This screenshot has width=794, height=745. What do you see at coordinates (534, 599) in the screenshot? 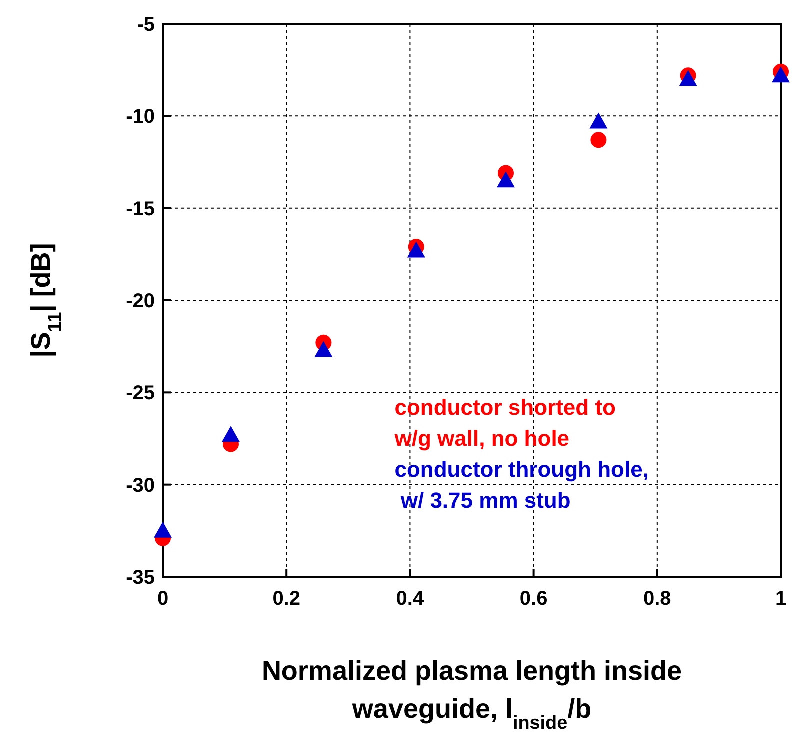
I see `x-tick-label: 0.6` at bounding box center [534, 599].